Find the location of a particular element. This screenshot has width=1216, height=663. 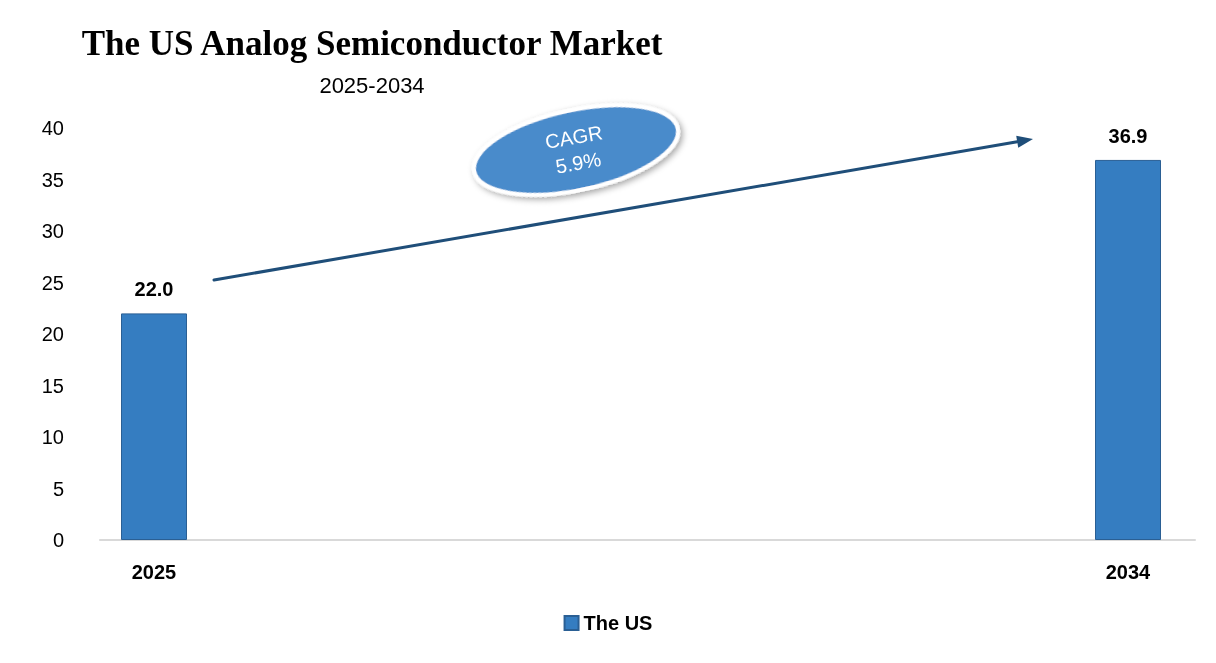

chart-title: The US Analog Semiconductor Market is located at coordinates (372, 43).